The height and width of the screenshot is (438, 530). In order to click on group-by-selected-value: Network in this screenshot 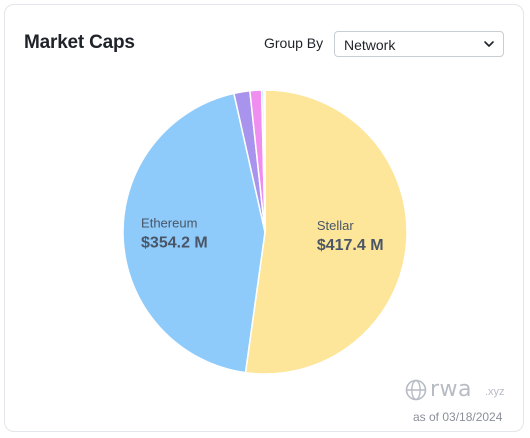, I will do `click(370, 45)`.